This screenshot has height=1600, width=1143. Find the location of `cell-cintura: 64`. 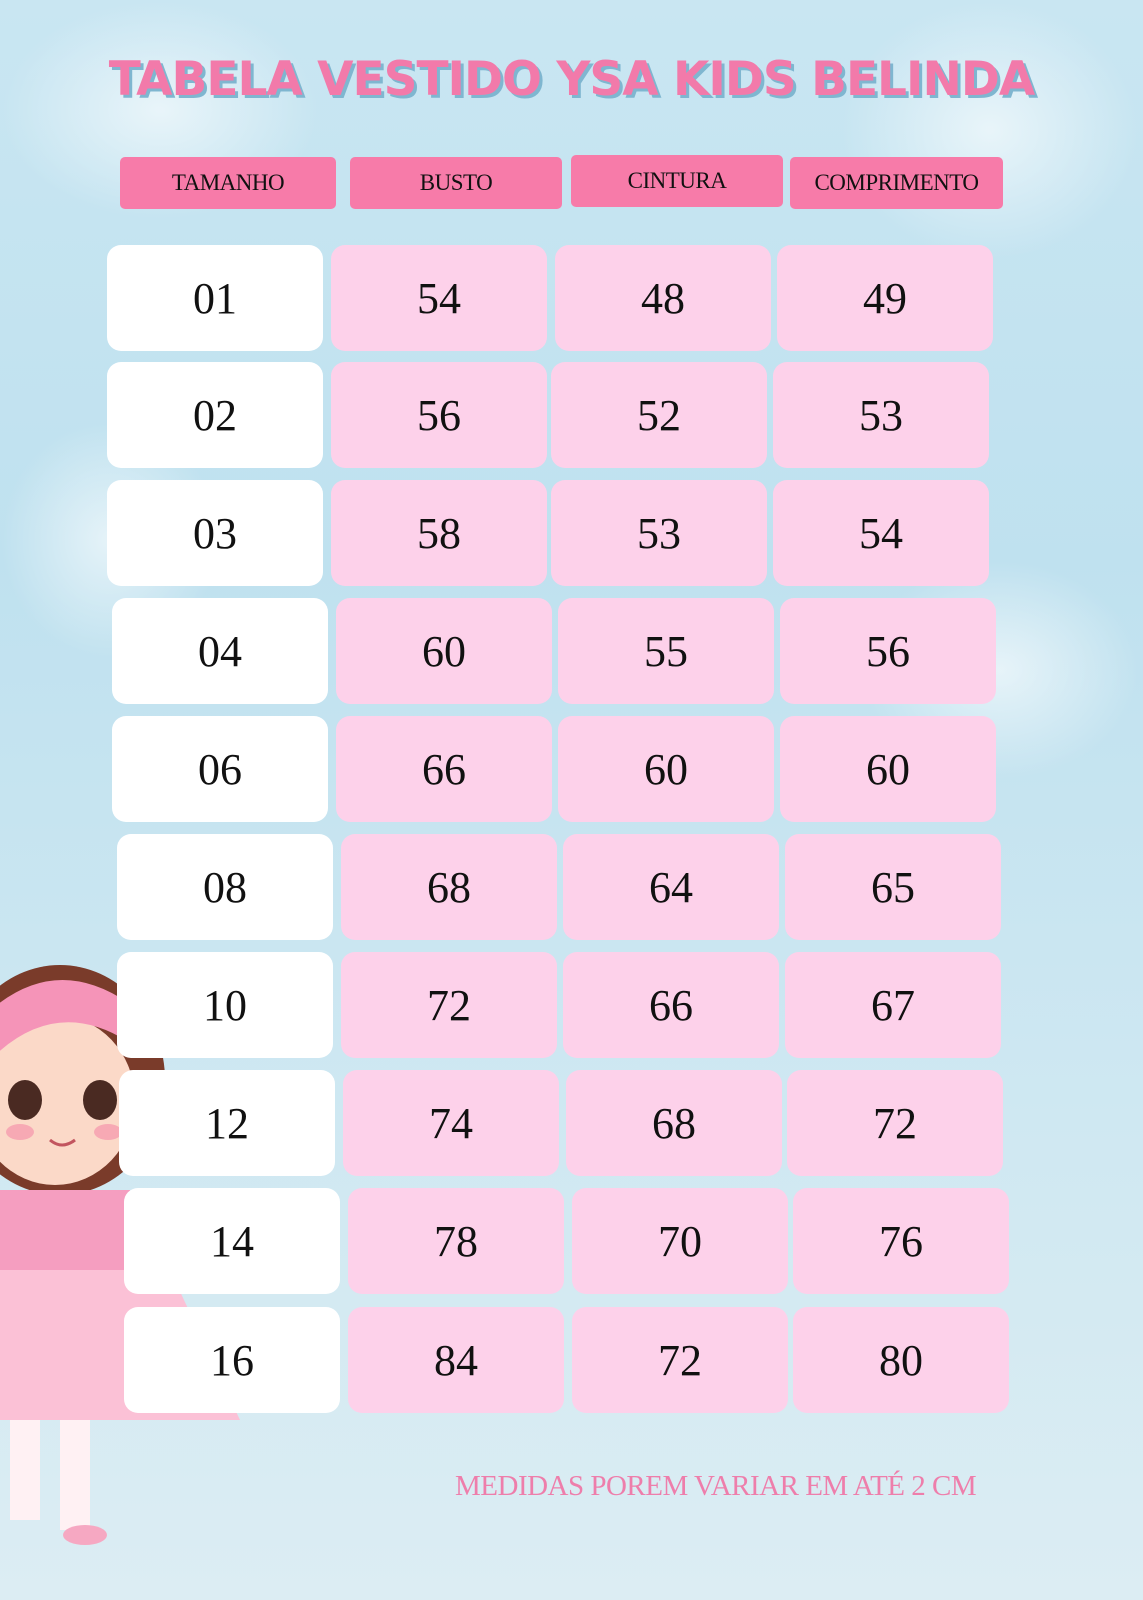

cell-cintura: 64 is located at coordinates (671, 887).